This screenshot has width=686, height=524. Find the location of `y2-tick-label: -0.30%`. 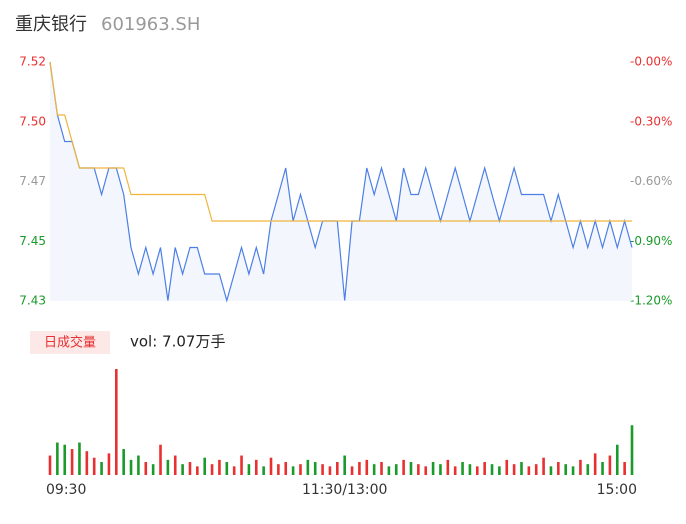

y2-tick-label: -0.30% is located at coordinates (651, 121).